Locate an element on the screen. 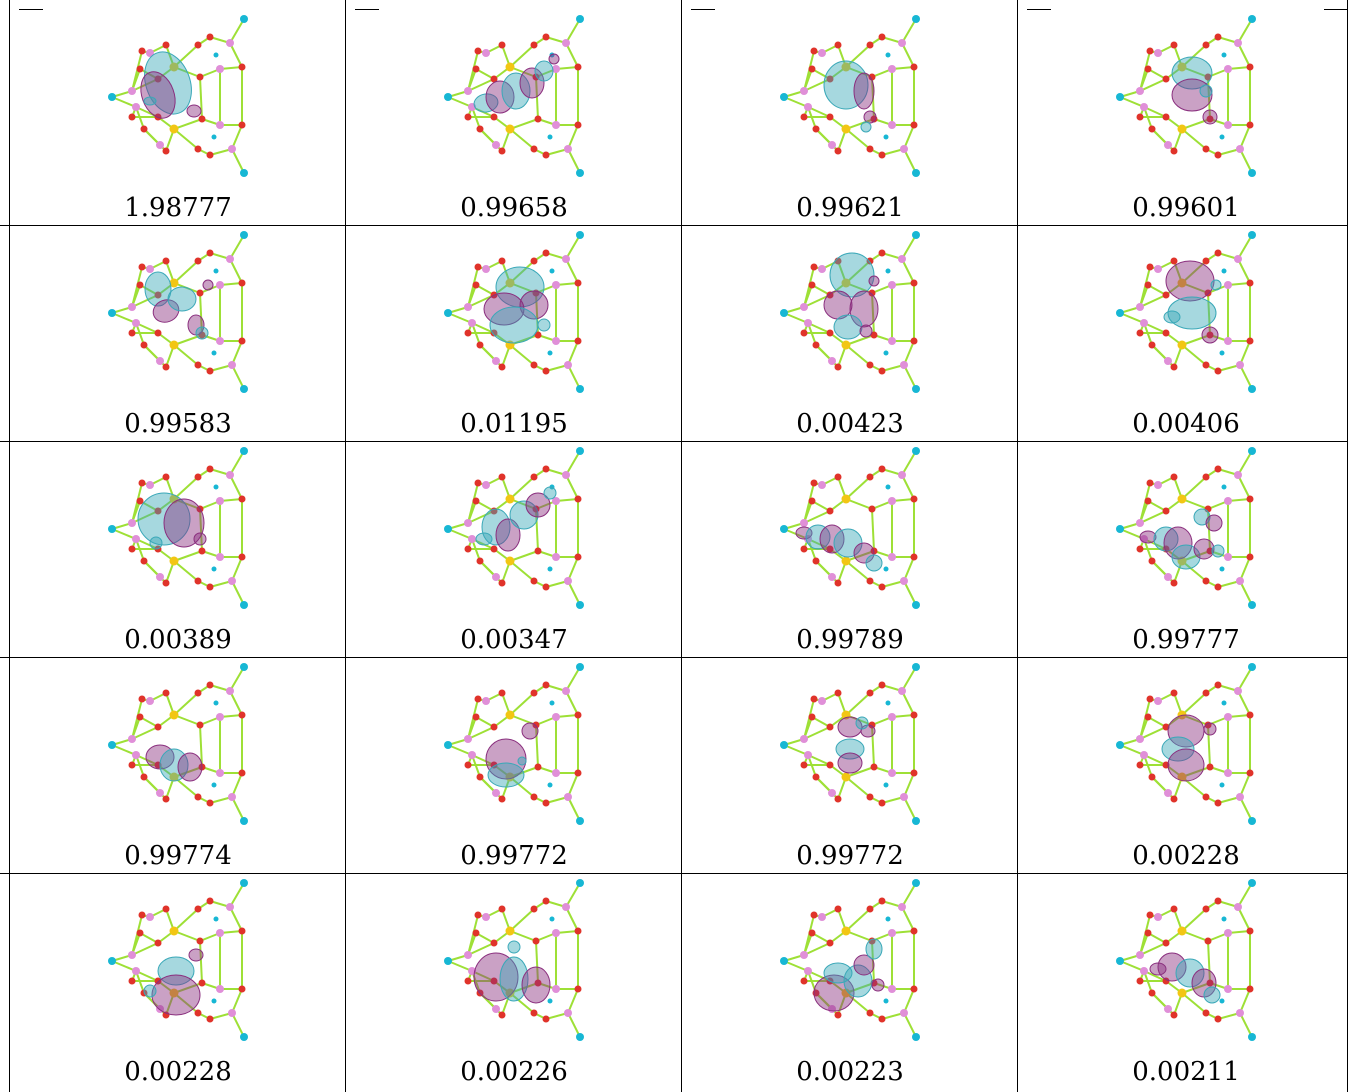 This screenshot has width=1348, height=1092. orbital-cell: 0.99583 is located at coordinates (178, 333).